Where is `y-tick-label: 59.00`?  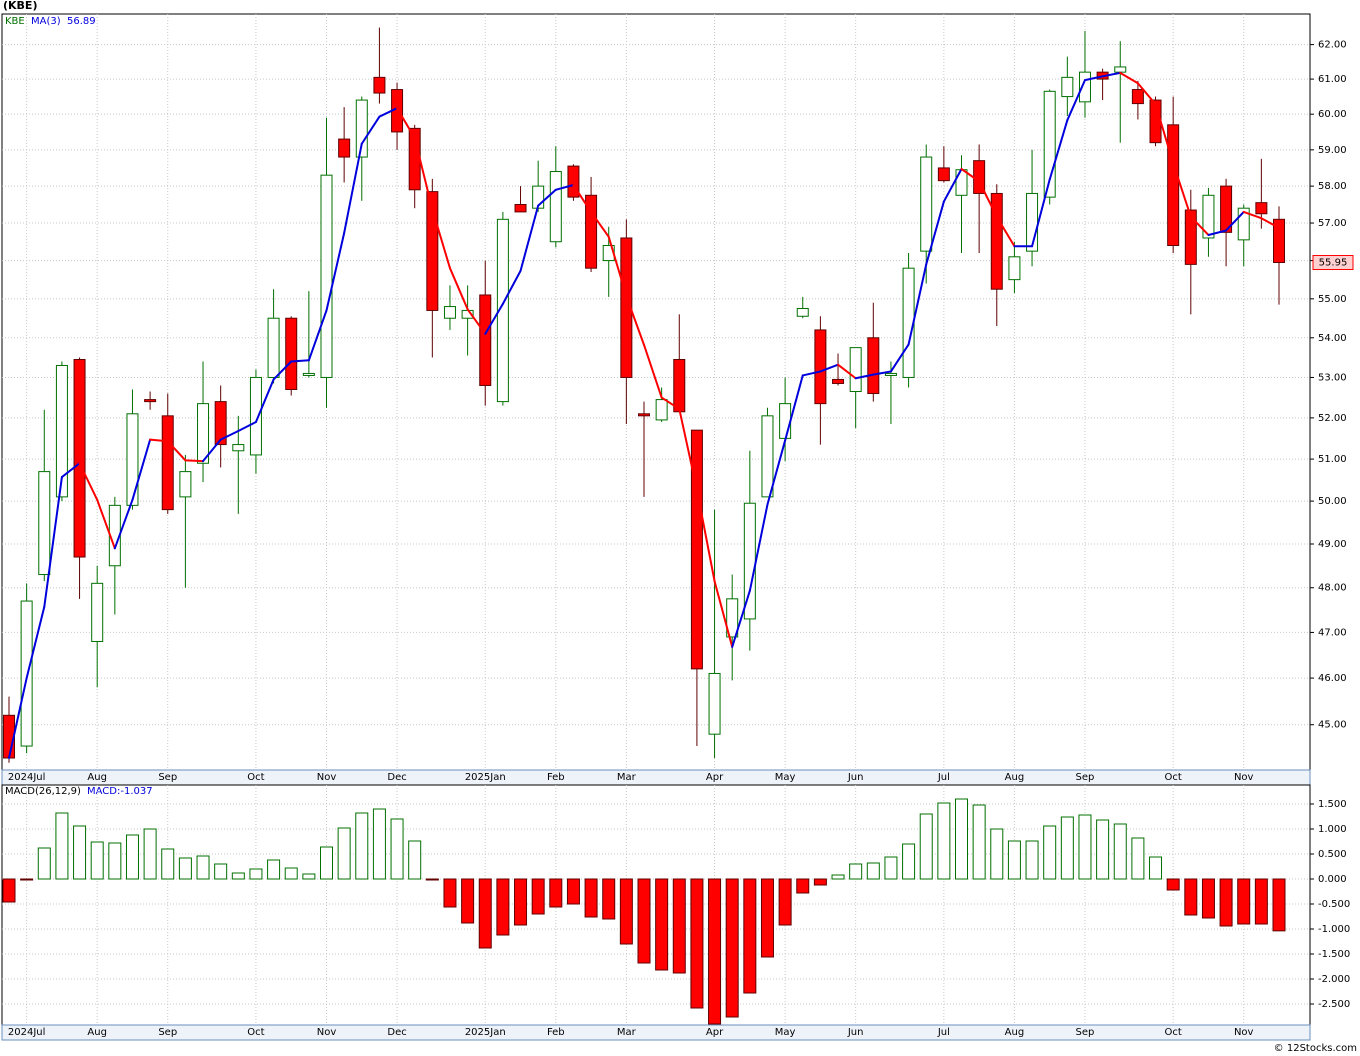 y-tick-label: 59.00 is located at coordinates (1332, 150).